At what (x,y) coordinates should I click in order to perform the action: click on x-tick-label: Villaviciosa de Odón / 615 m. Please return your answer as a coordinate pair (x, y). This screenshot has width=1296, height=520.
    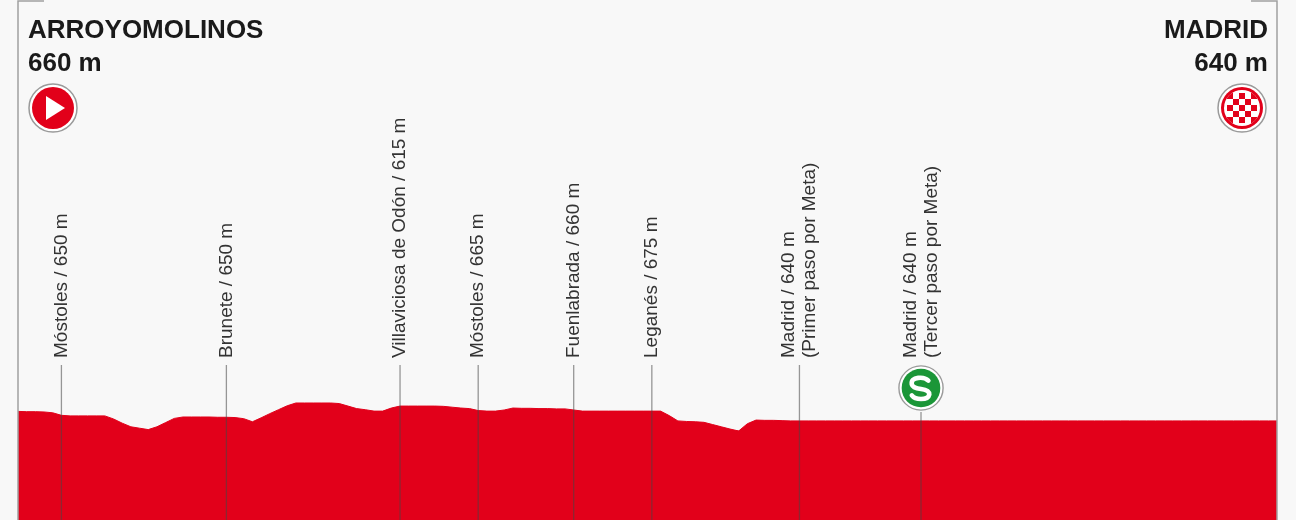
    Looking at the image, I should click on (399, 237).